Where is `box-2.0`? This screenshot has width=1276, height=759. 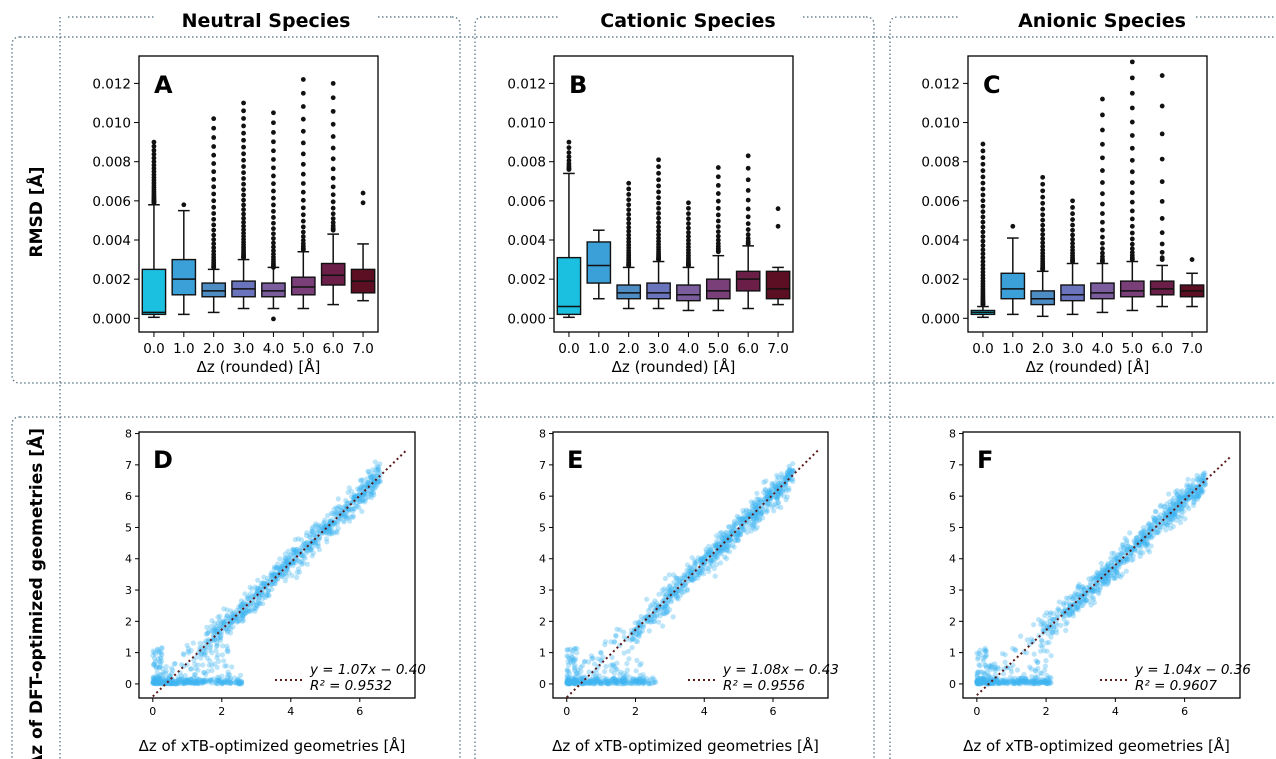 box-2.0 is located at coordinates (629, 245).